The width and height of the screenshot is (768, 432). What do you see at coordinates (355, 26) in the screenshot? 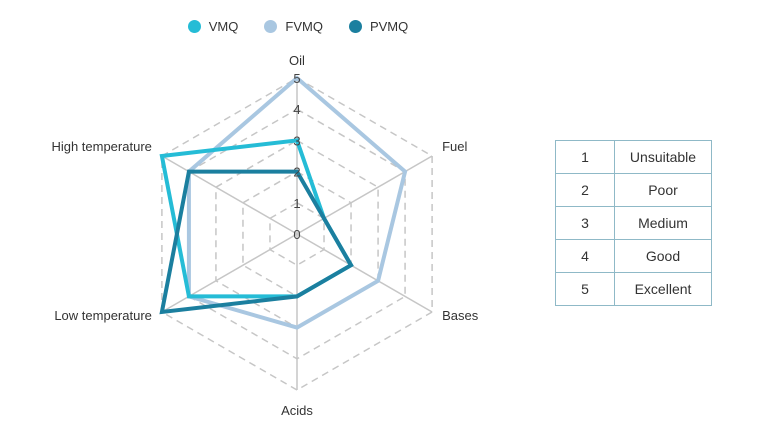
I see `legend-swatch-pvmq` at bounding box center [355, 26].